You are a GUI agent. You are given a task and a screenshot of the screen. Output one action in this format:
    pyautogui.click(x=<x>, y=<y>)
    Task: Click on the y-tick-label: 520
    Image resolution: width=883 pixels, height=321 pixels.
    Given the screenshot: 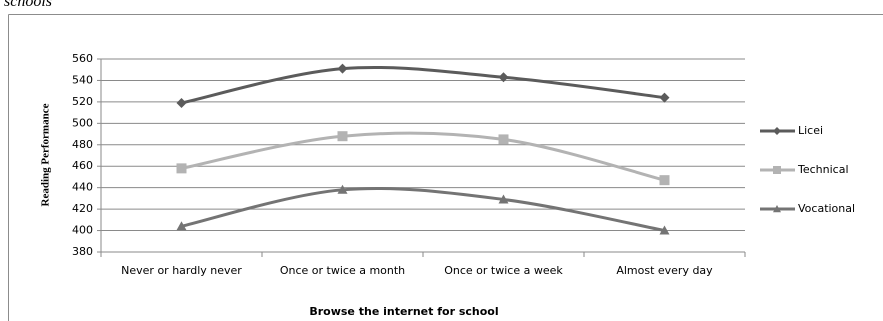 What is the action you would take?
    pyautogui.click(x=82, y=101)
    